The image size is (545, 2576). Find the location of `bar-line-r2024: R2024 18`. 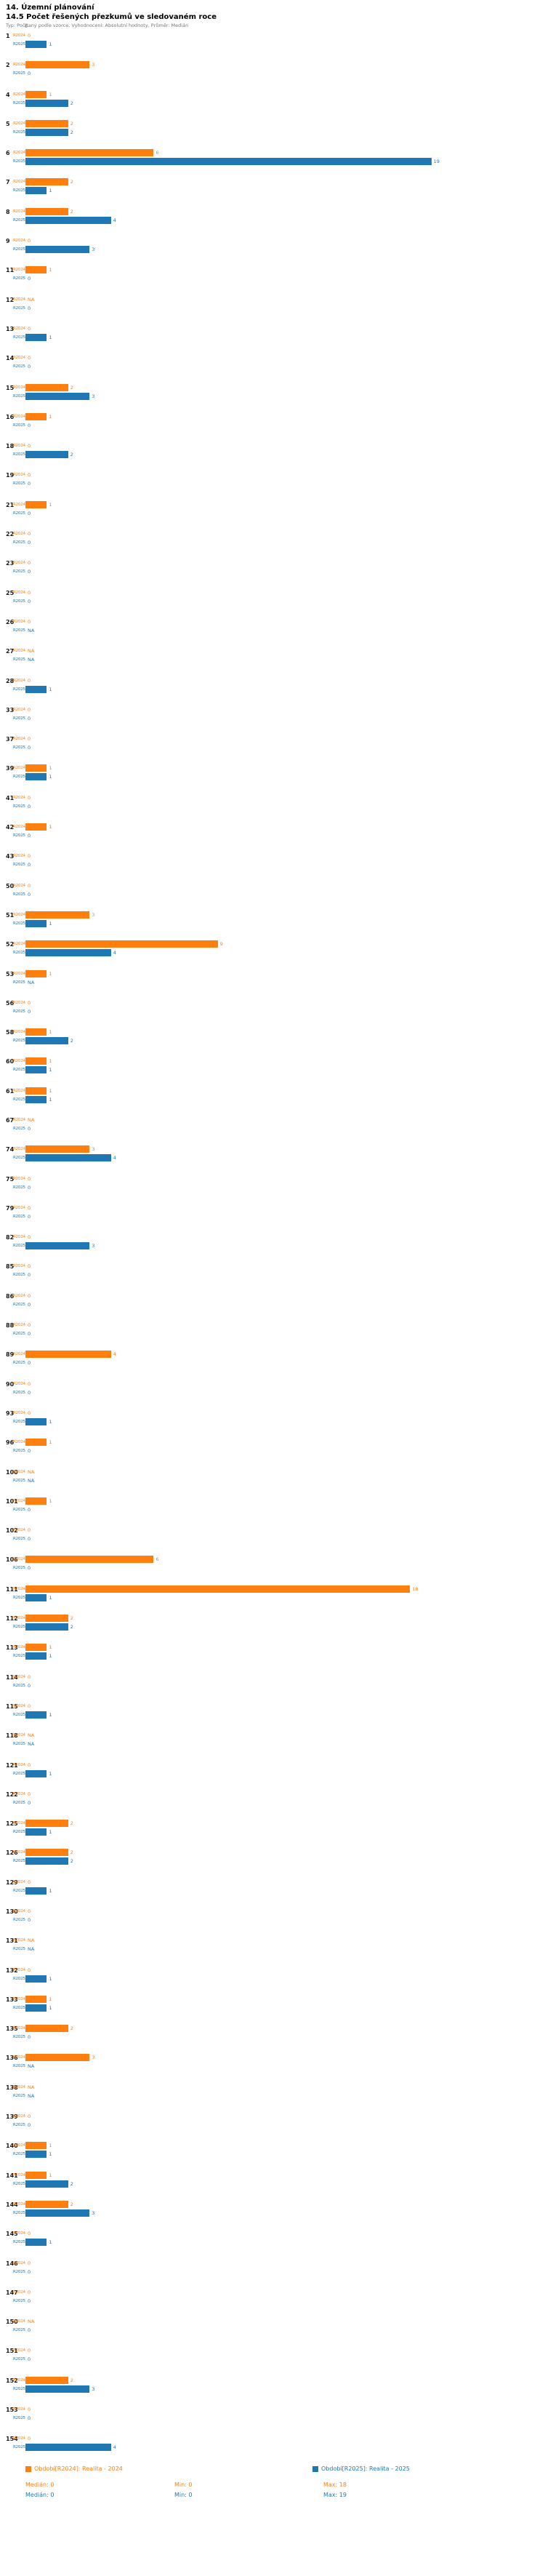

bar-line-r2024: R2024 18 is located at coordinates (215, 1589).